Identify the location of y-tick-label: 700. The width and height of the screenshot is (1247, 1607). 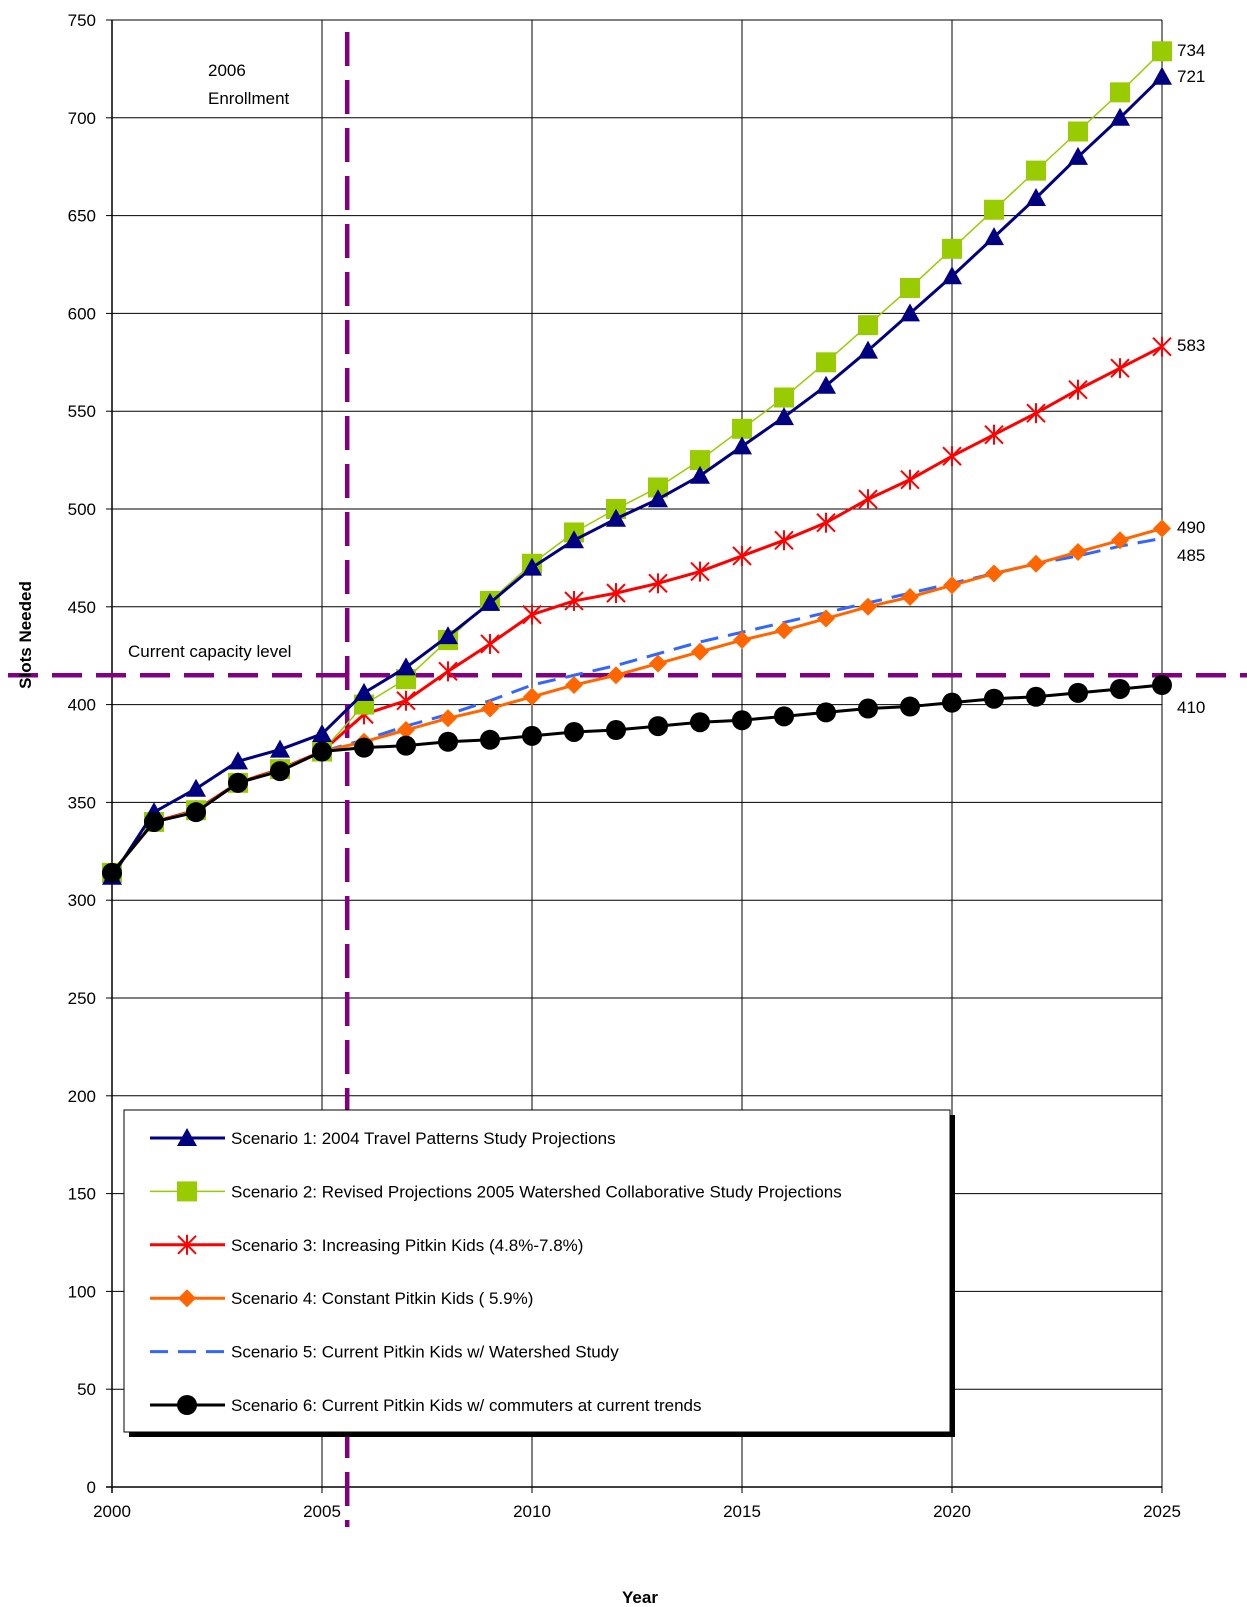
(82, 118).